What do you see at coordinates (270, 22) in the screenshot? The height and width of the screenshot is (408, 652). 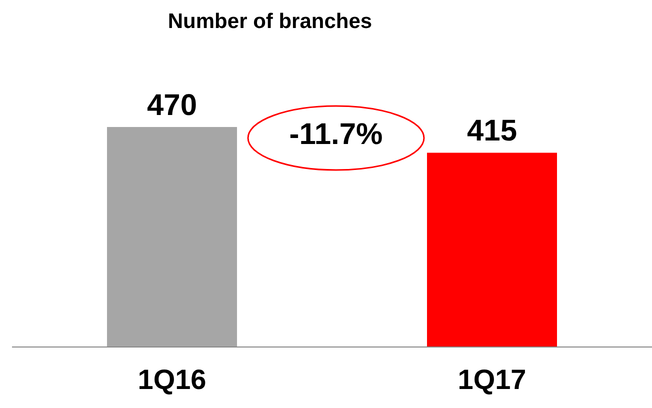 I see `chart-title: Number of branches` at bounding box center [270, 22].